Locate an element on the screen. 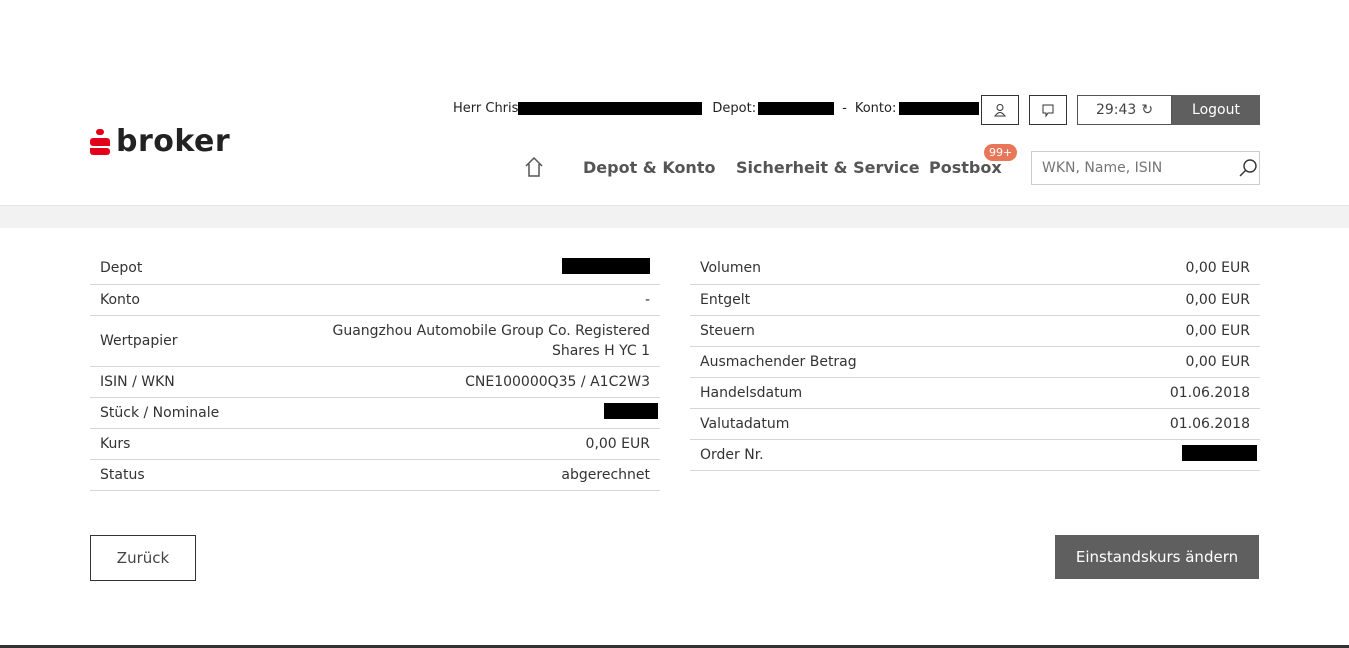 The height and width of the screenshot is (648, 1349). row-label: Wertpapier is located at coordinates (185, 341).